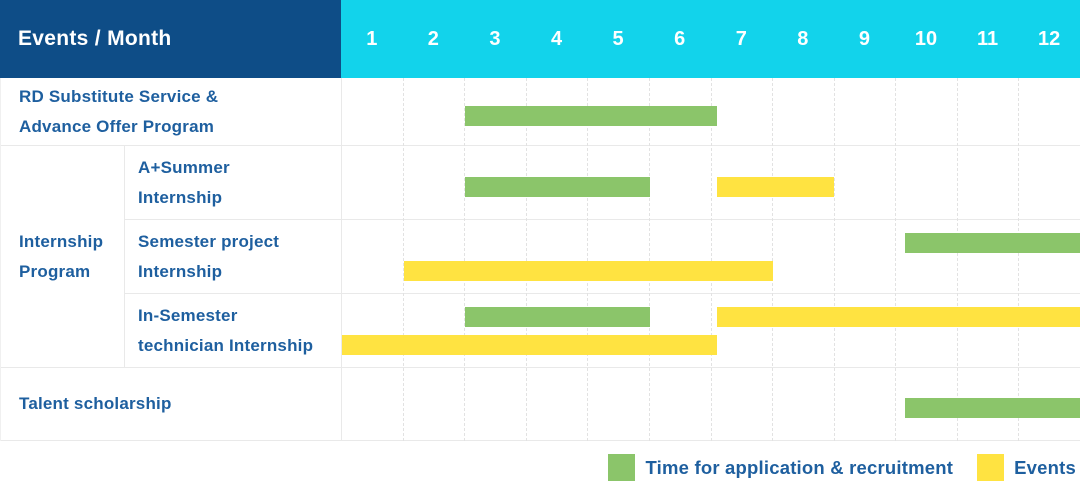 This screenshot has height=494, width=1080. Describe the element at coordinates (495, 38) in the screenshot. I see `month-label: 3` at that location.